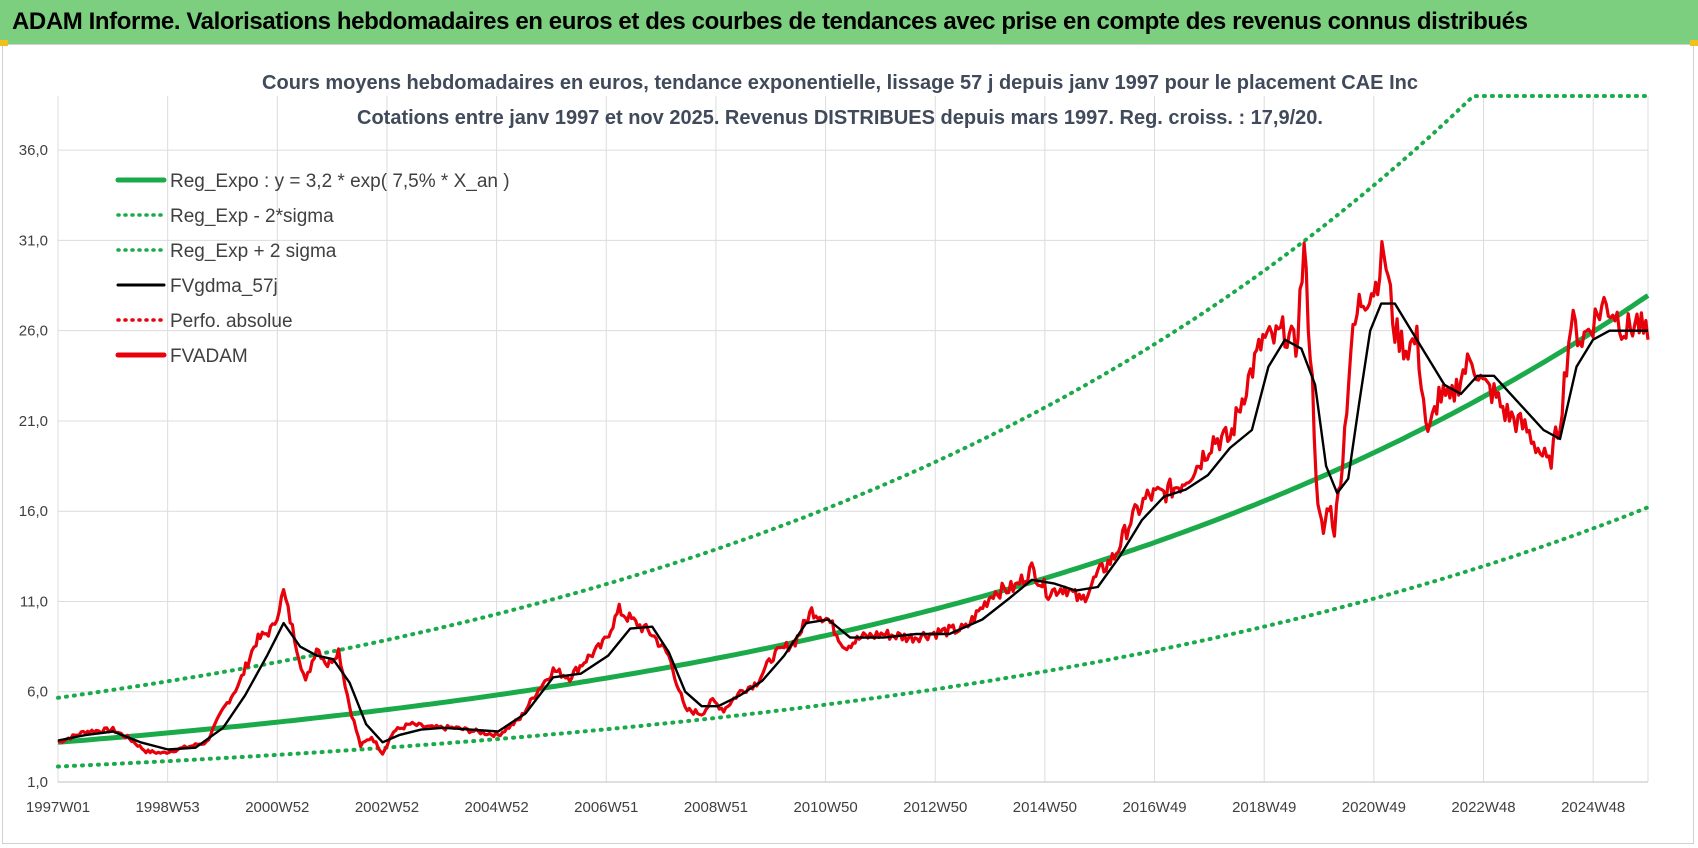  Describe the element at coordinates (1154, 807) in the screenshot. I see `x-tick-label: 2016W49` at that location.